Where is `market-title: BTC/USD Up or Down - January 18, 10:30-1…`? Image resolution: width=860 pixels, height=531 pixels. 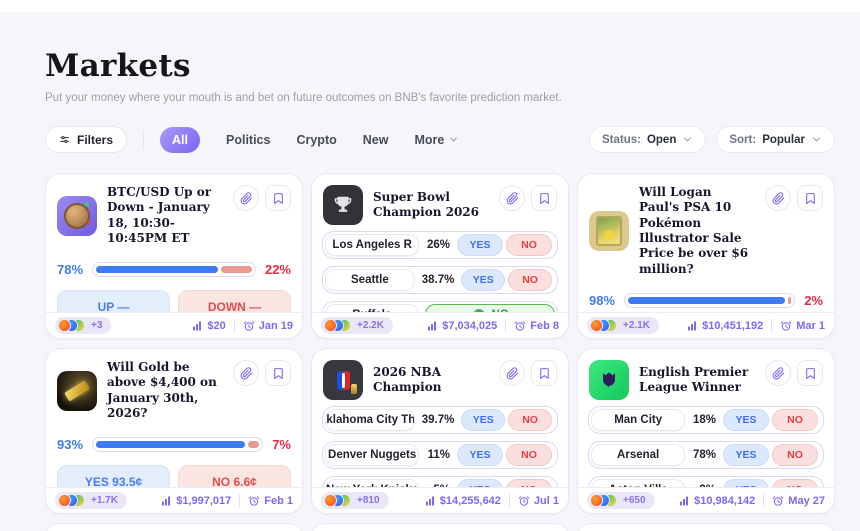
market-title: BTC/USD Up or Down - January 18, 10:30-1… is located at coordinates (159, 215).